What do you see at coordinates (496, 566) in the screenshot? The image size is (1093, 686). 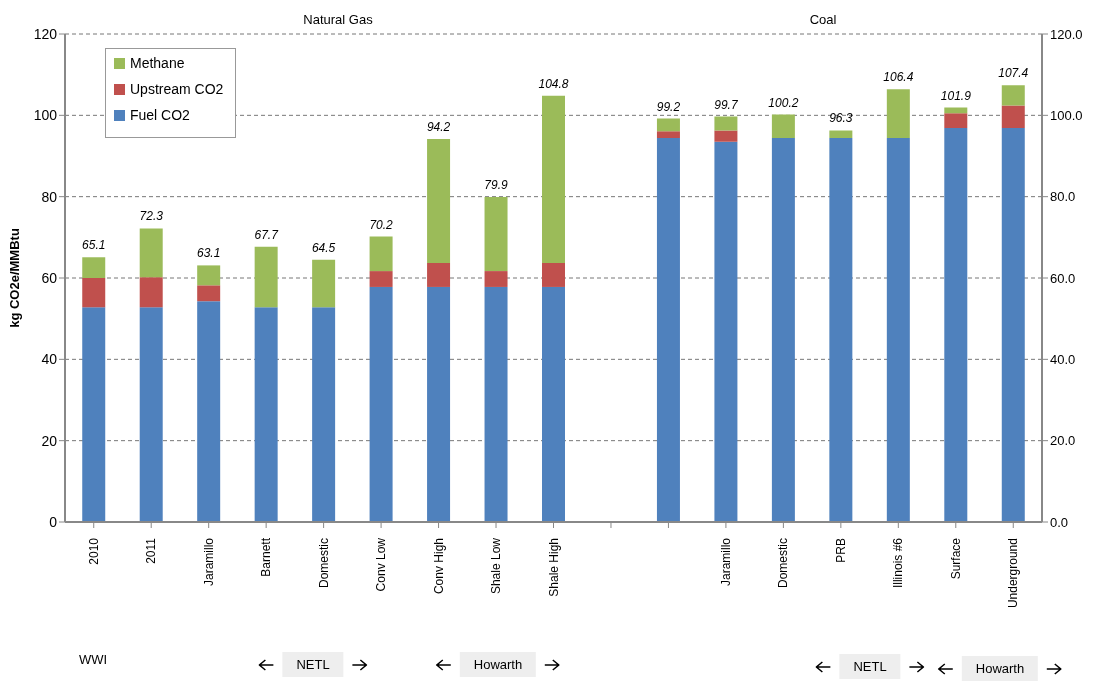 I see `x-tick-label: Shale Low` at bounding box center [496, 566].